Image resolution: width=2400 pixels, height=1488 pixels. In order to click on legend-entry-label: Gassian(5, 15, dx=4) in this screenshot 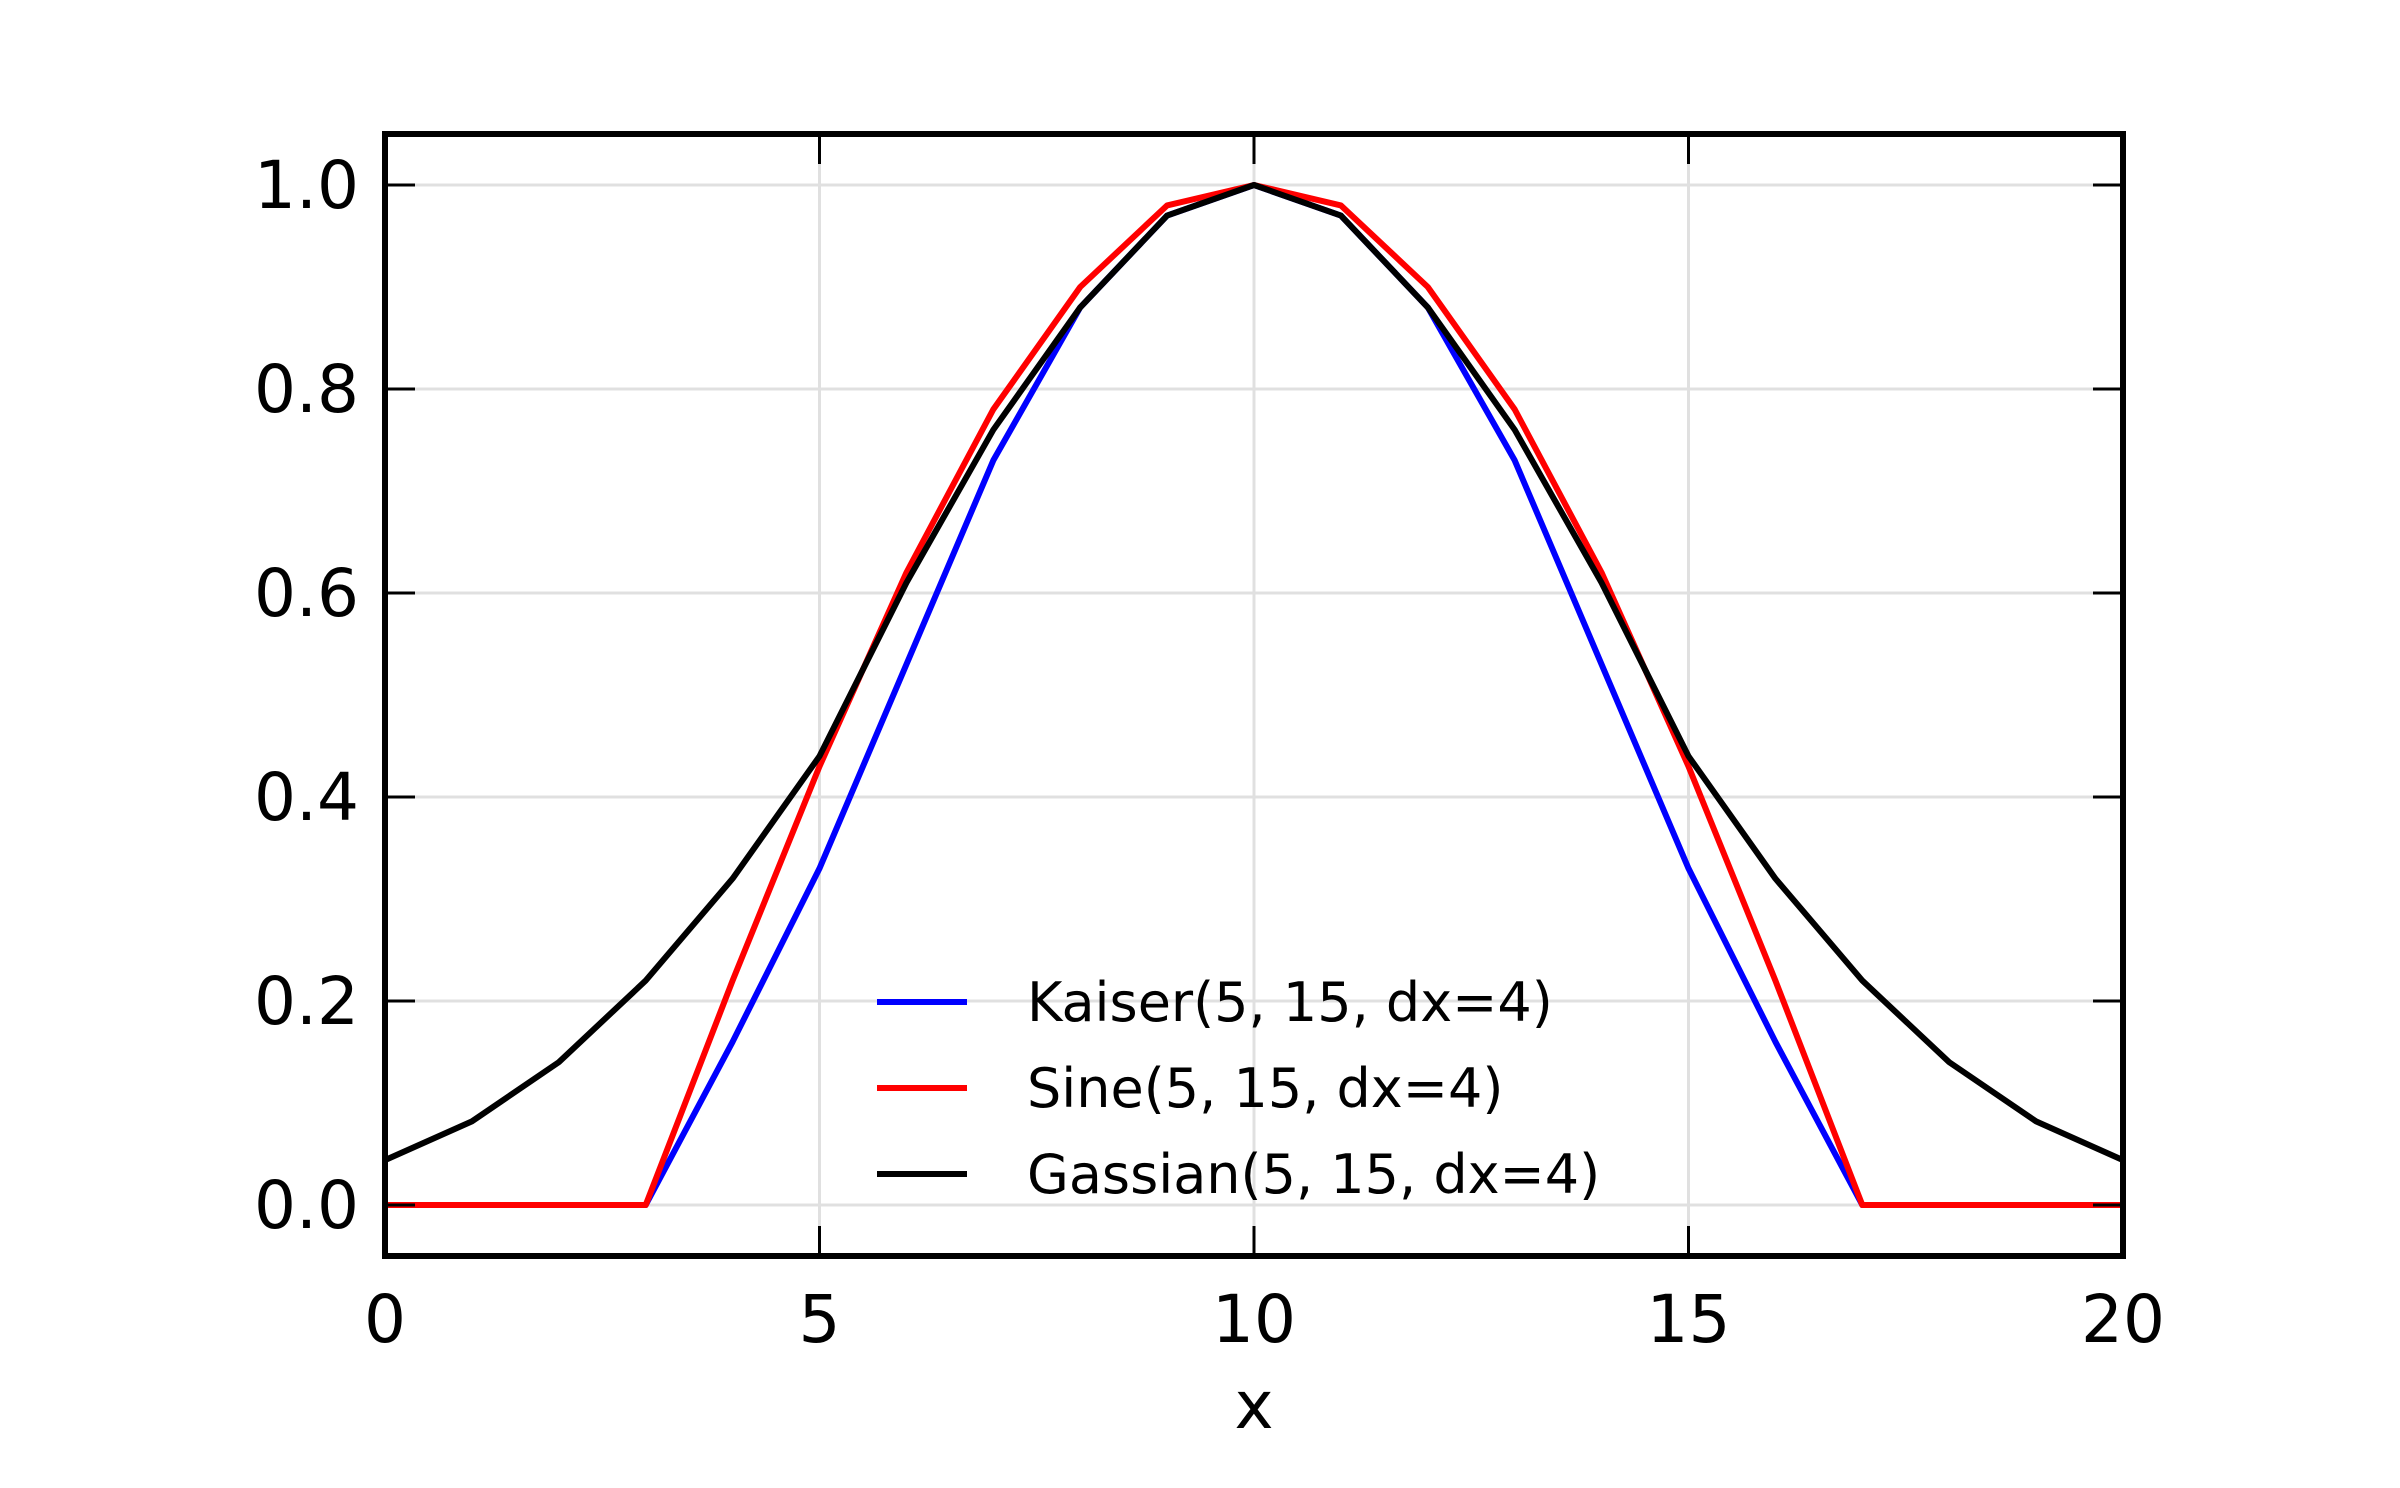, I will do `click(1313, 1174)`.